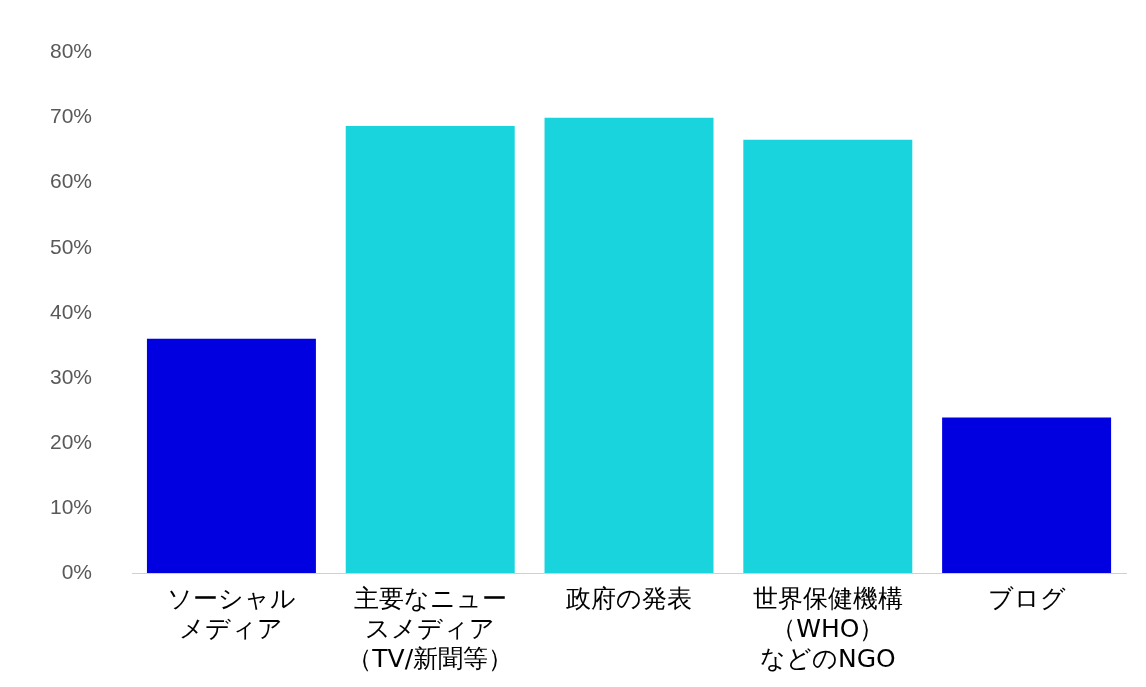 This screenshot has width=1146, height=687. What do you see at coordinates (71, 376) in the screenshot?
I see `y-tick-label: 30%` at bounding box center [71, 376].